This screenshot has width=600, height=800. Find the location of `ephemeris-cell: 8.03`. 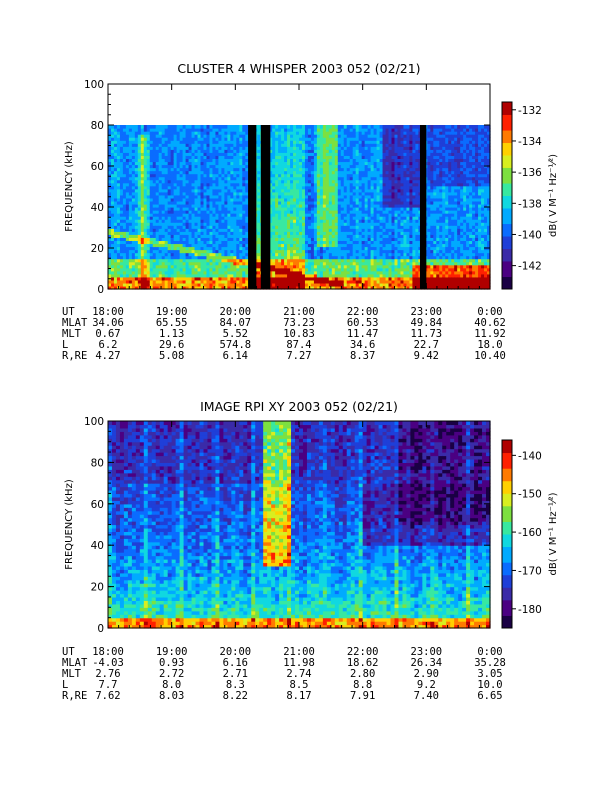

ephemeris-cell: 8.03 is located at coordinates (171, 696).